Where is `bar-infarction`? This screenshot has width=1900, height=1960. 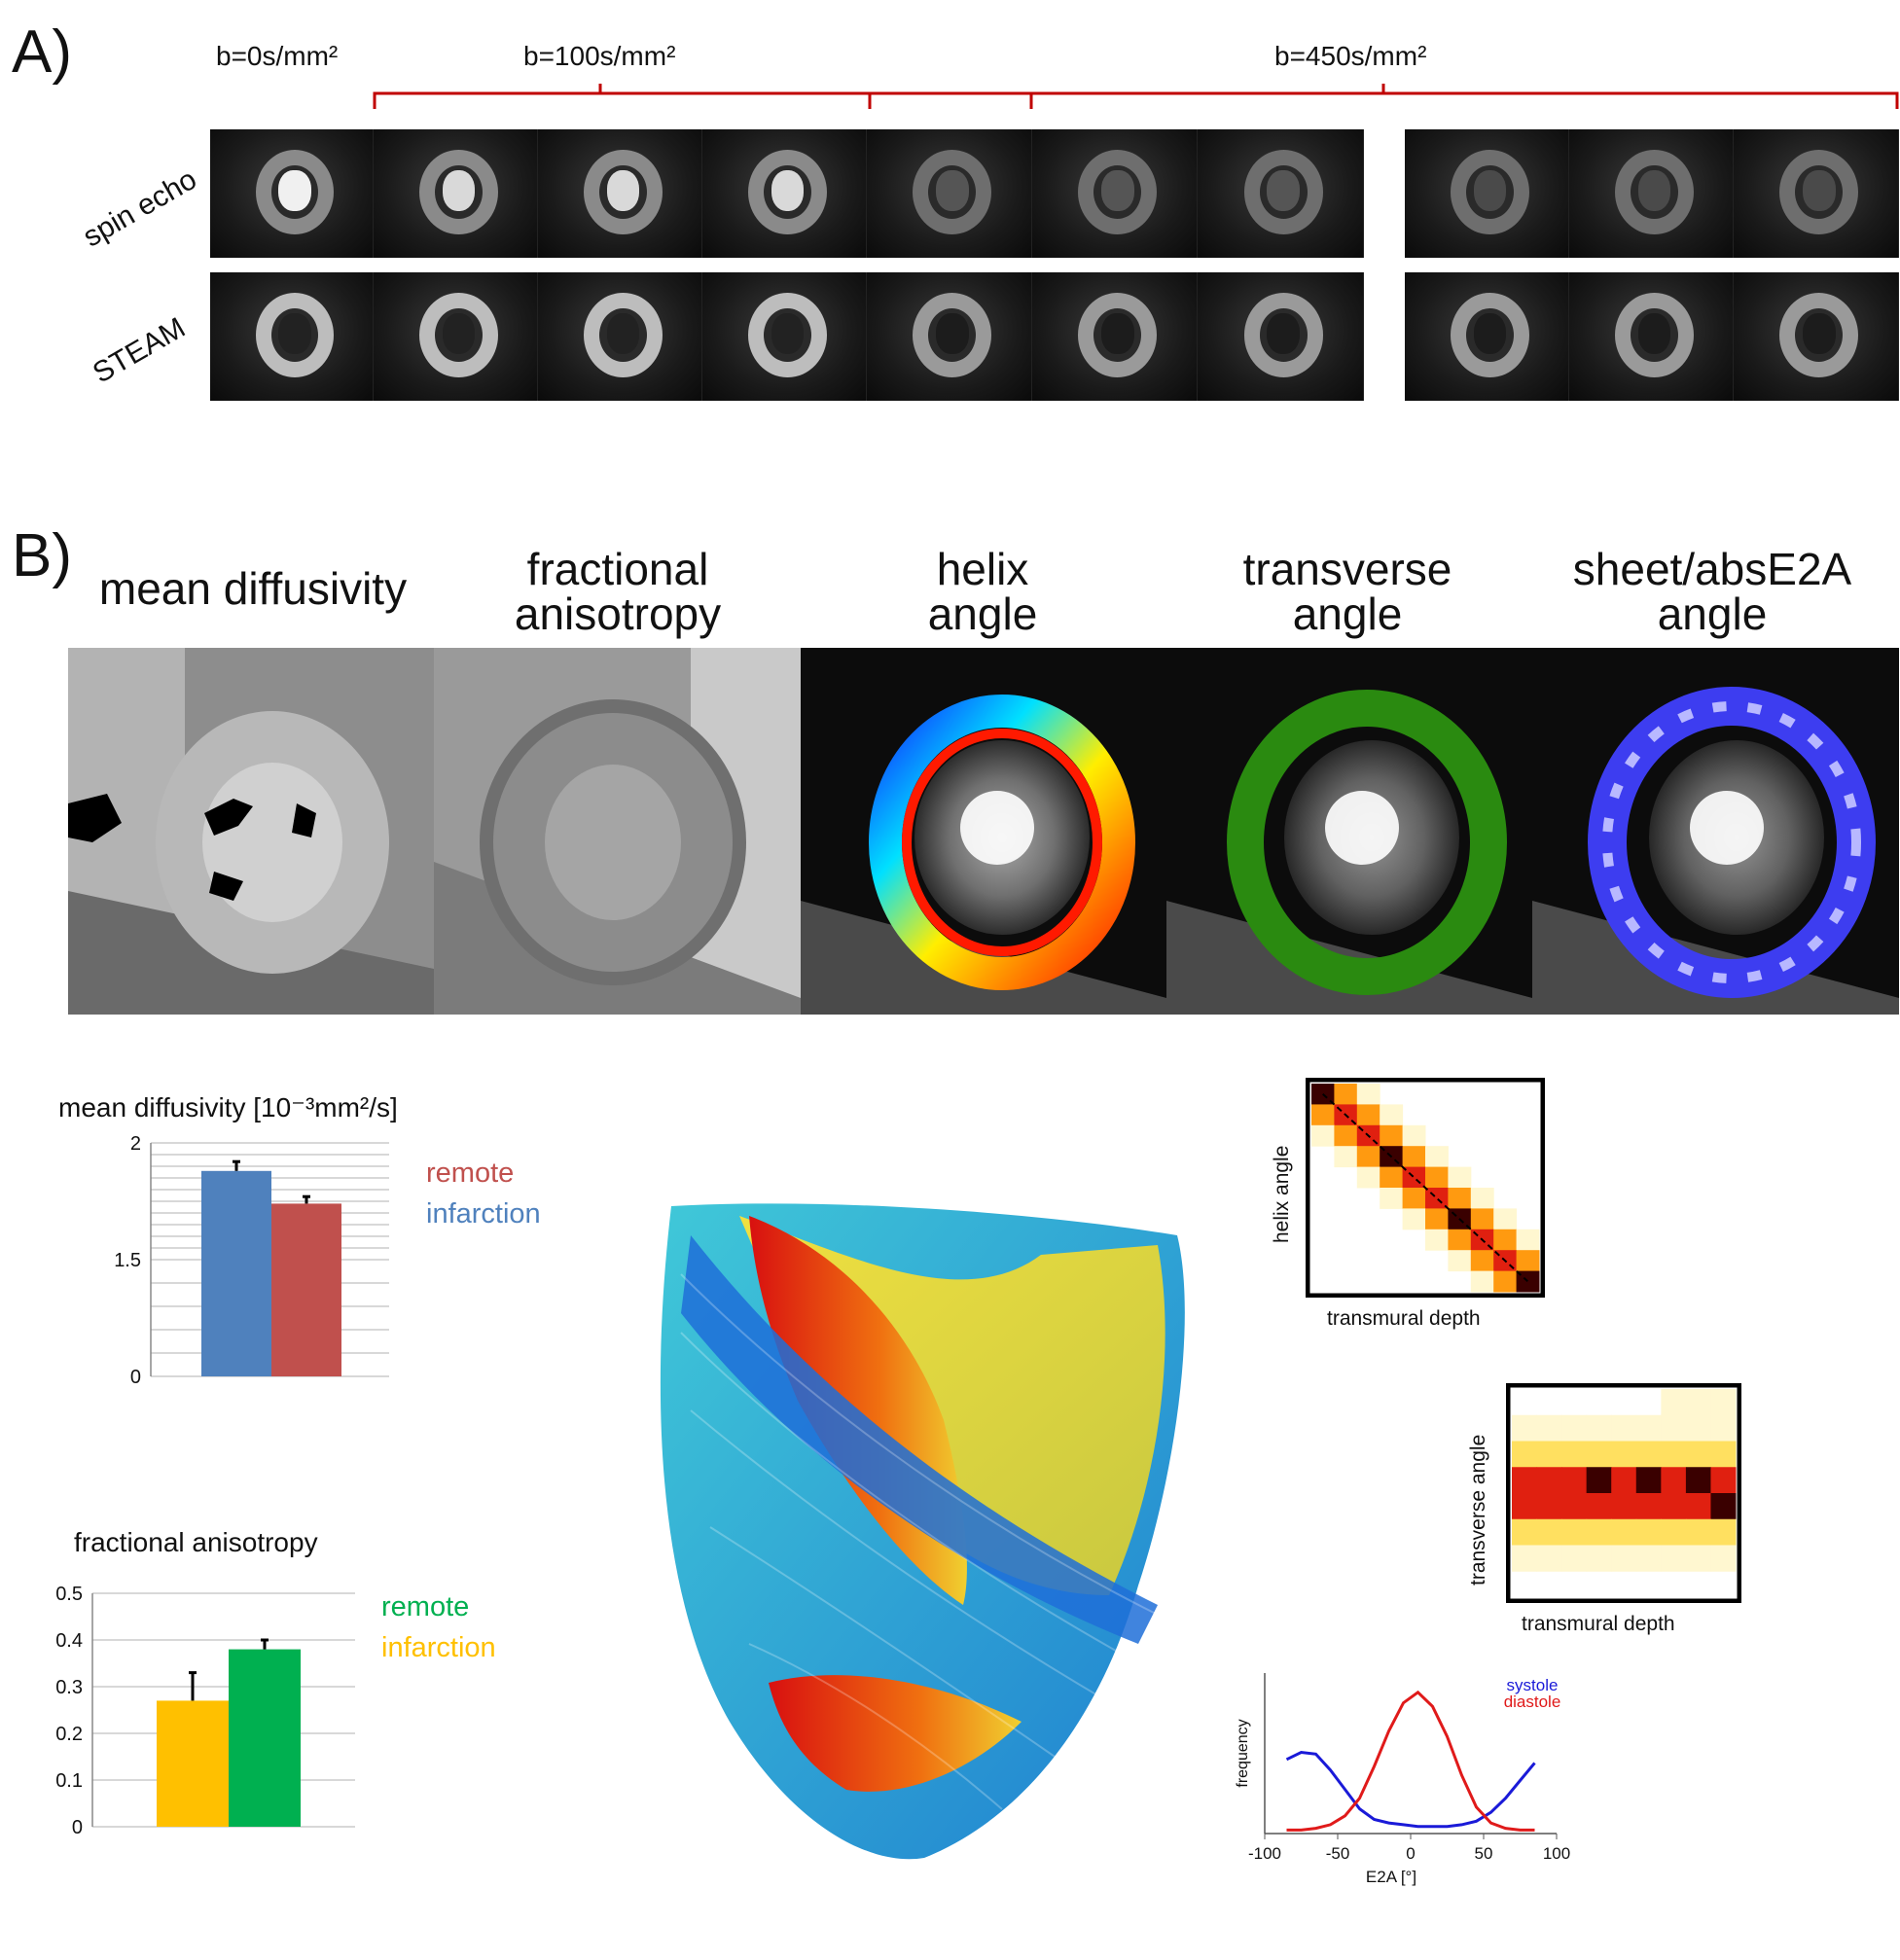
bar-infarction is located at coordinates (236, 1273).